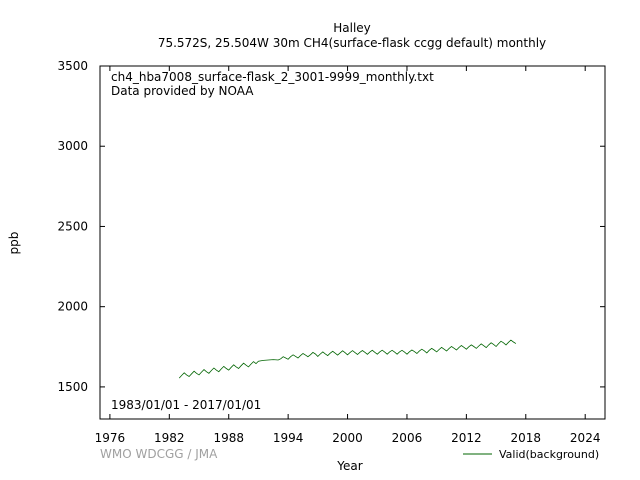  I want to click on y-tick-label: 2500, so click(72, 226).